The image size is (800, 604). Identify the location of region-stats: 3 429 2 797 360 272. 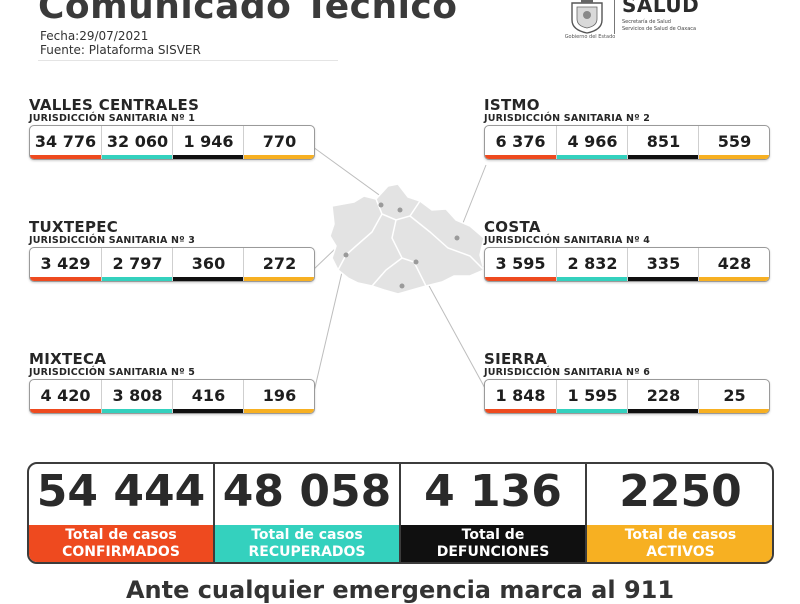
(172, 264).